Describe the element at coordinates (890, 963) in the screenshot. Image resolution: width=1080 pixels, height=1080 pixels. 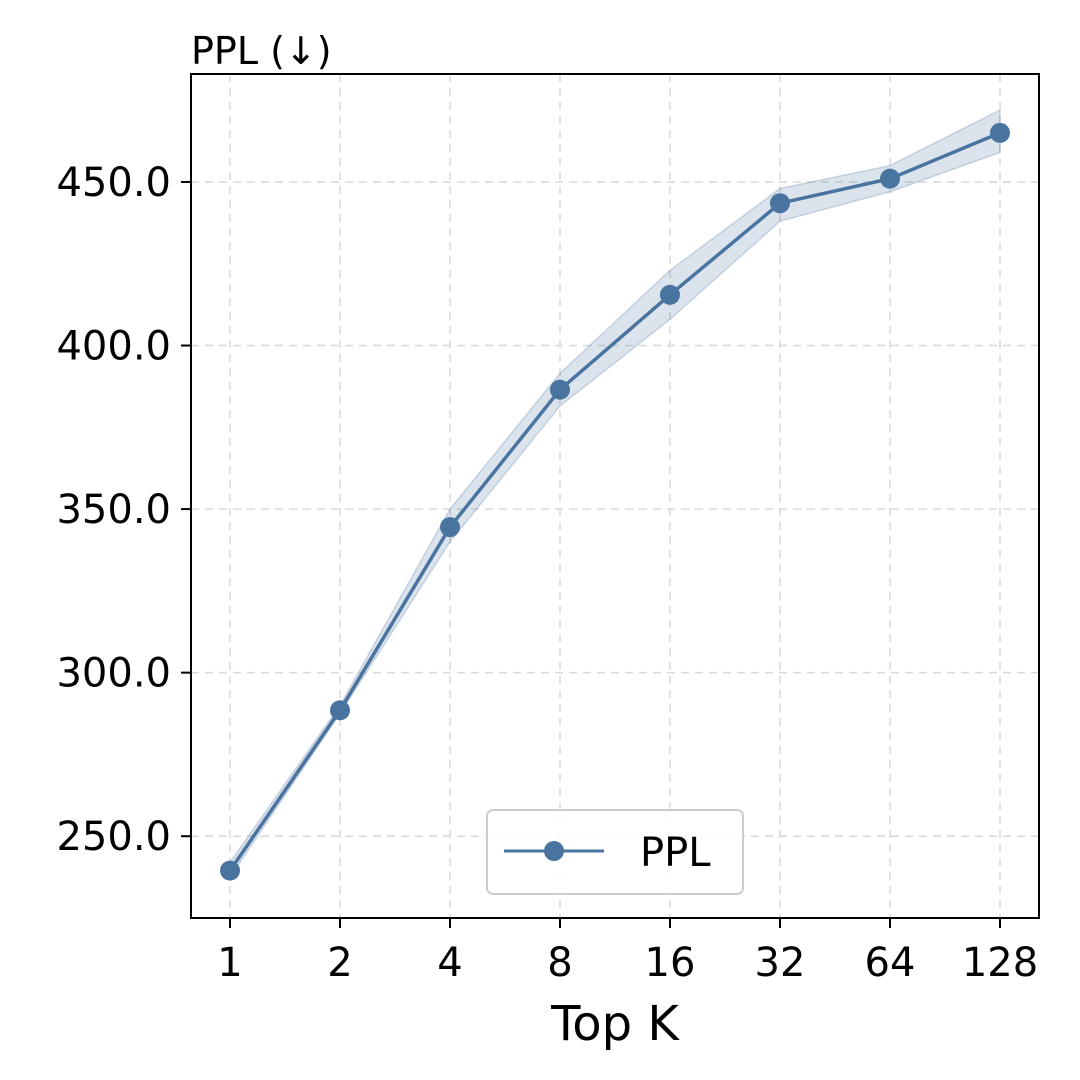
I see `x-tick-label: 64` at that location.